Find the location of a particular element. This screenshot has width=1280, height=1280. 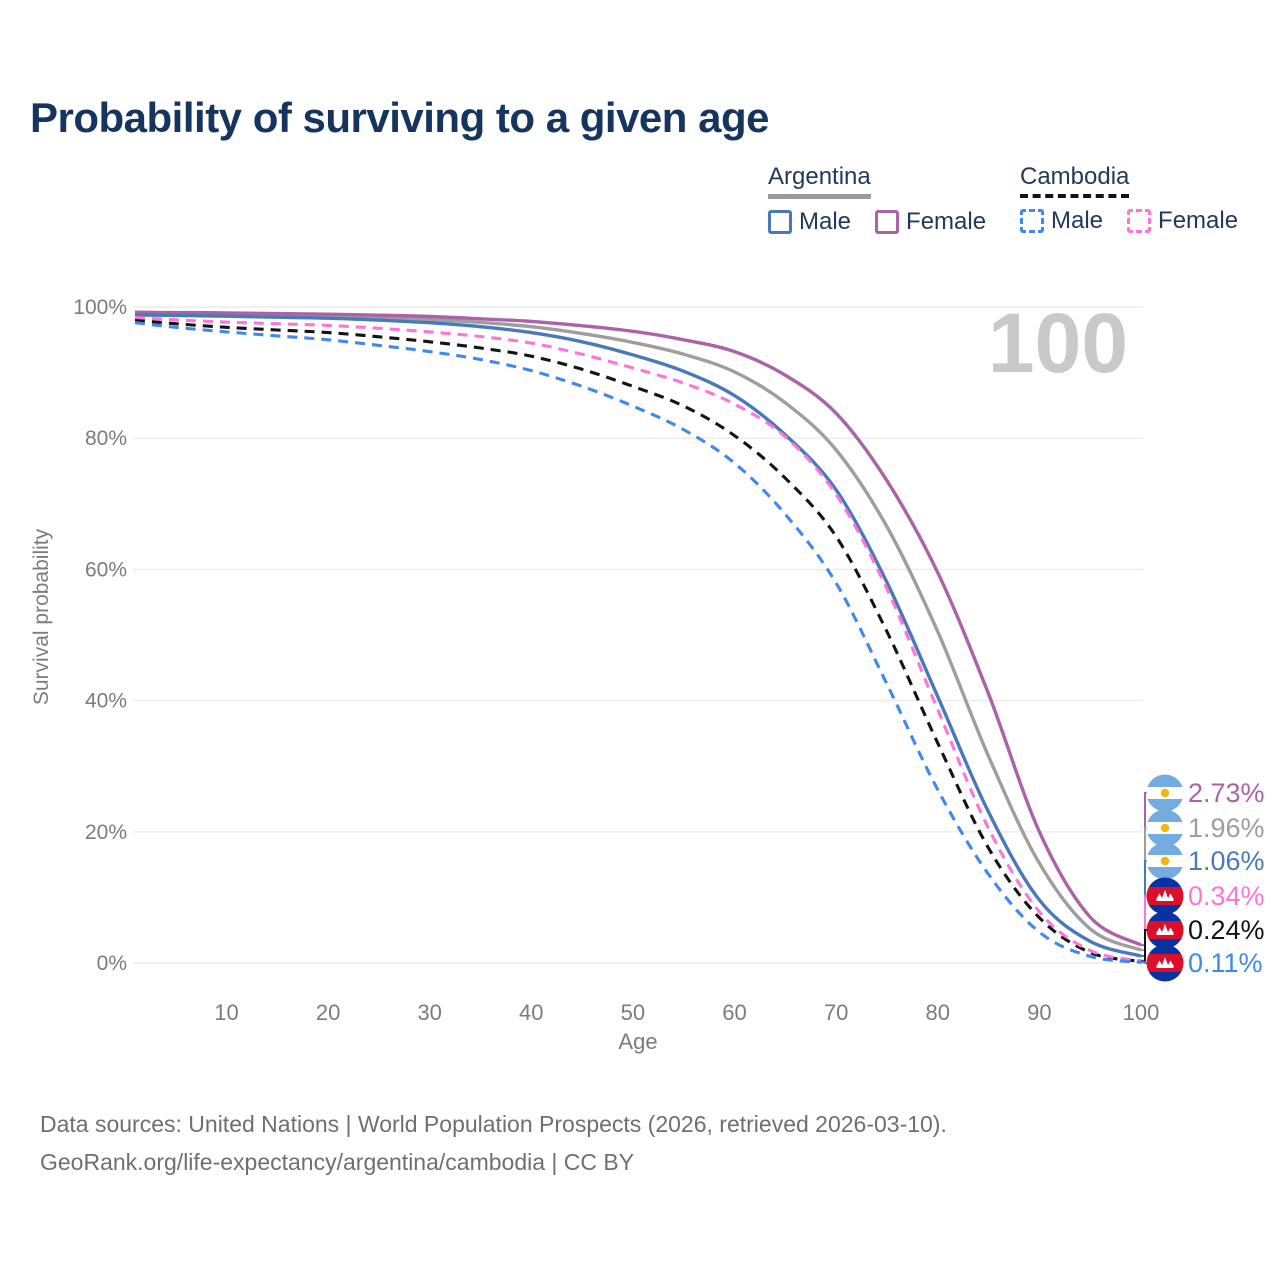

x-tick-label: 60 is located at coordinates (734, 1012).